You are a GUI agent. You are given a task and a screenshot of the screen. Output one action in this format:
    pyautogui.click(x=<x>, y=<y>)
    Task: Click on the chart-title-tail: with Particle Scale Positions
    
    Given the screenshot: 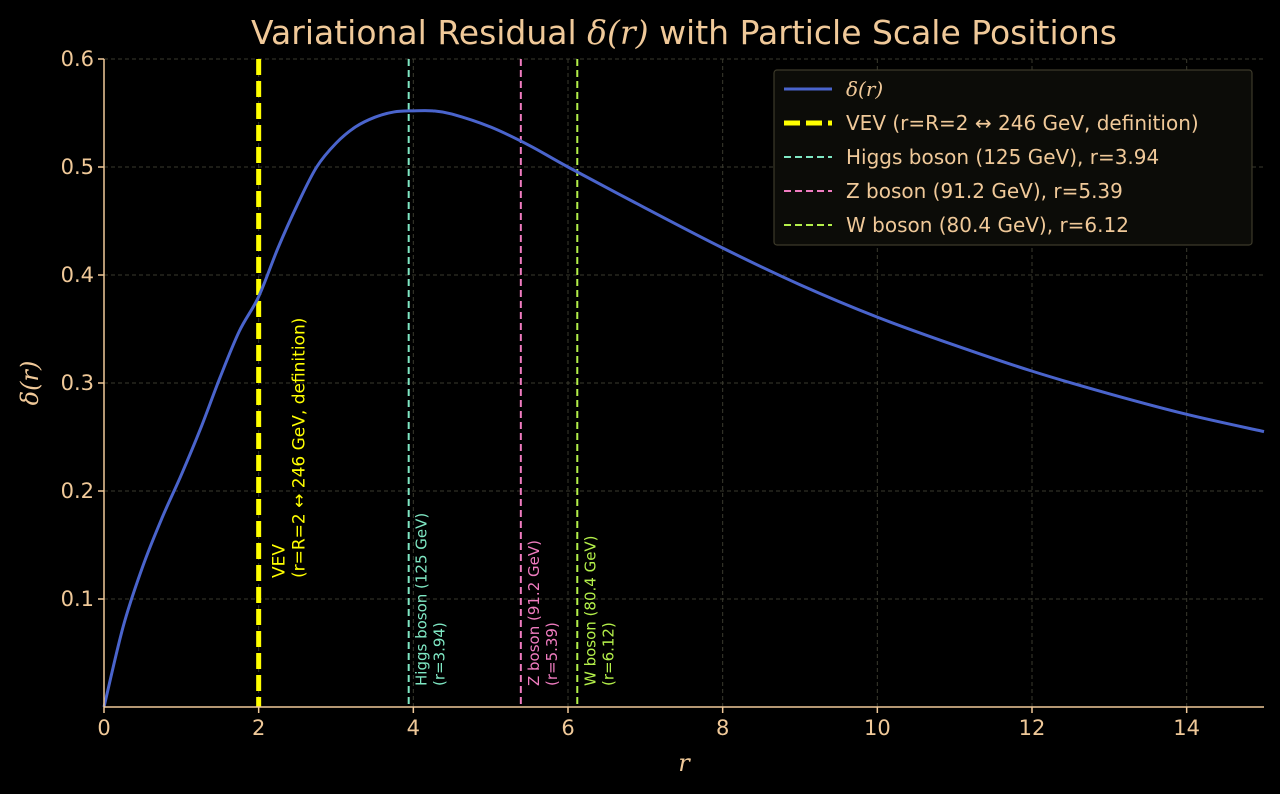 What is the action you would take?
    pyautogui.click(x=883, y=32)
    